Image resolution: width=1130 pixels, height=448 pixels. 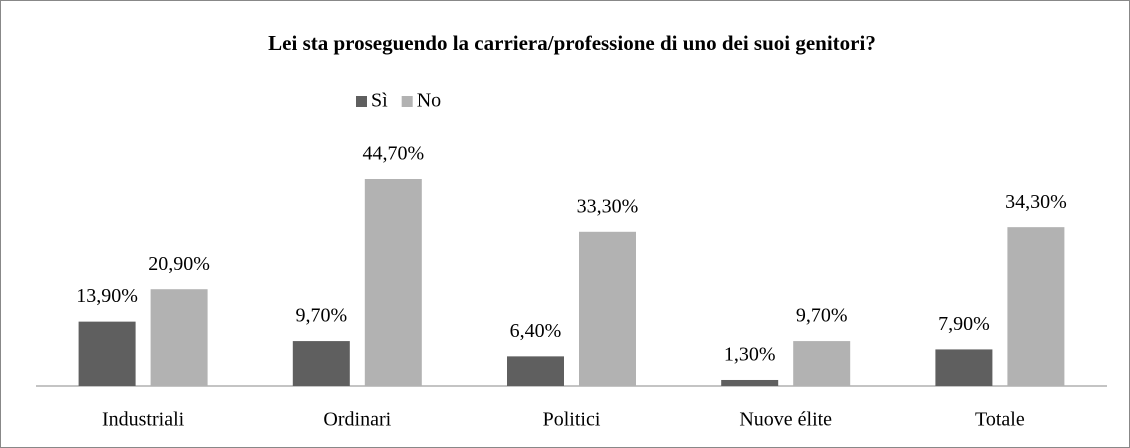 I want to click on value-label: 34,30%, so click(x=1036, y=202).